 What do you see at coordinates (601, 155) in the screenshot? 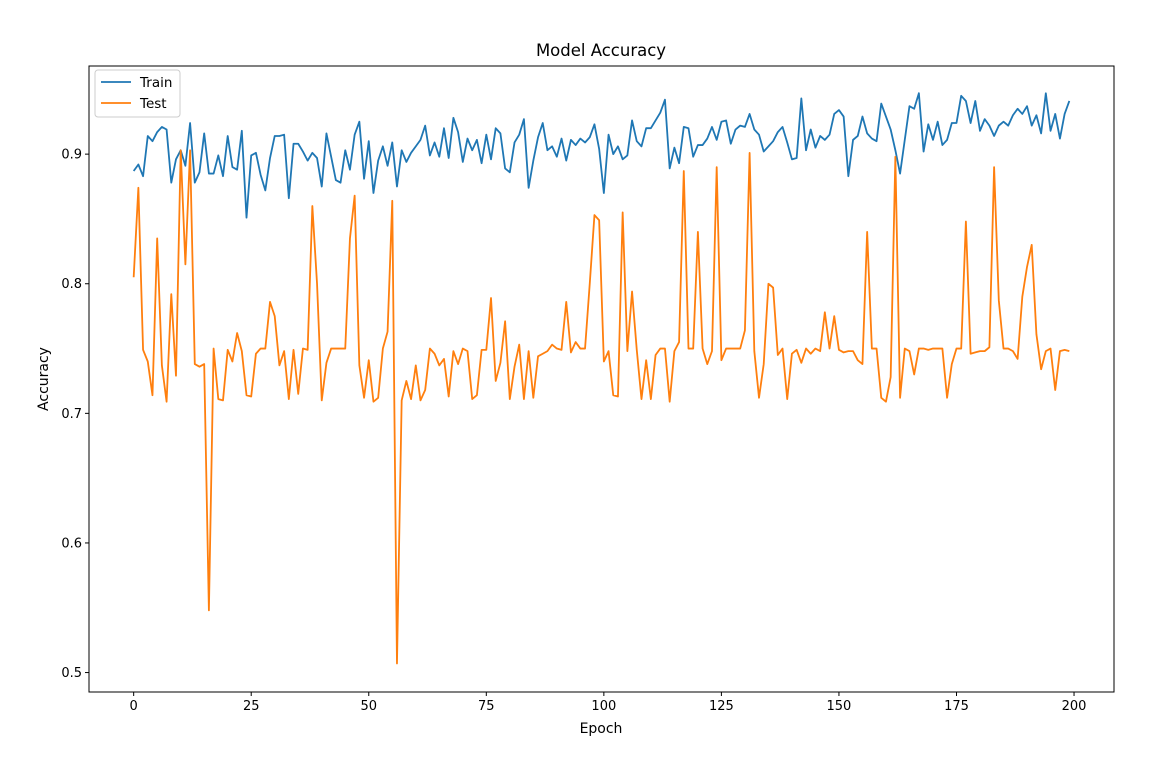
I see `series-line-train` at bounding box center [601, 155].